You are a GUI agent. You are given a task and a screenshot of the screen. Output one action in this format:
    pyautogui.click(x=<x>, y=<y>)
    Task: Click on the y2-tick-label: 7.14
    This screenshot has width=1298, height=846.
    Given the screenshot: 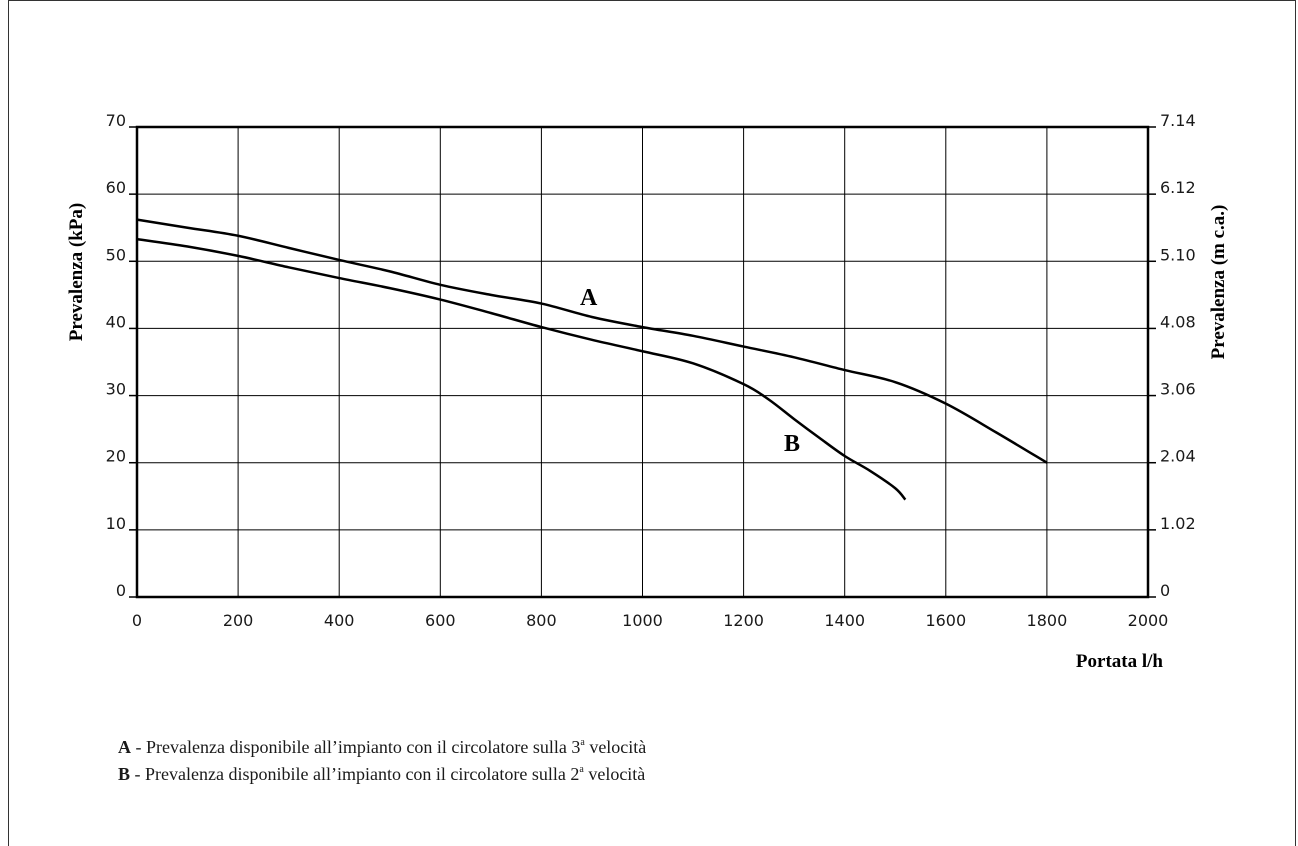 What is the action you would take?
    pyautogui.click(x=1178, y=120)
    